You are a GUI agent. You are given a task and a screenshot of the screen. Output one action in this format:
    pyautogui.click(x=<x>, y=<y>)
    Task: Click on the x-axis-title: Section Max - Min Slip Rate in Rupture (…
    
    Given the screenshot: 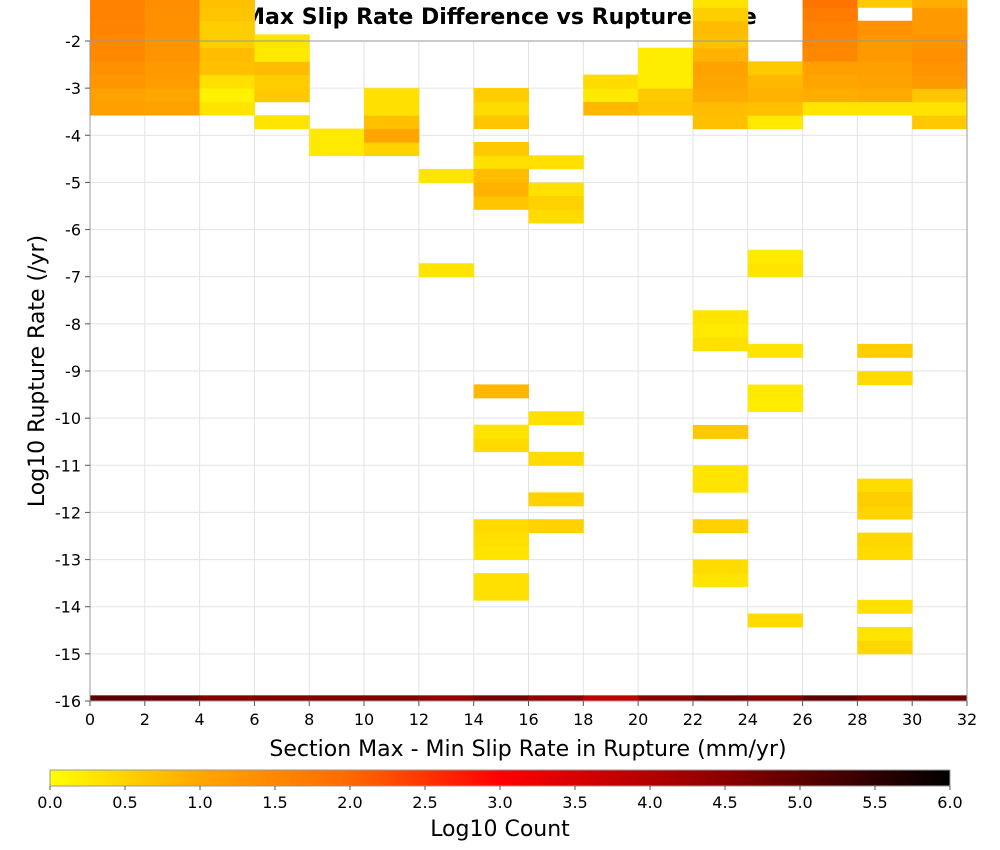 What is the action you would take?
    pyautogui.click(x=527, y=749)
    